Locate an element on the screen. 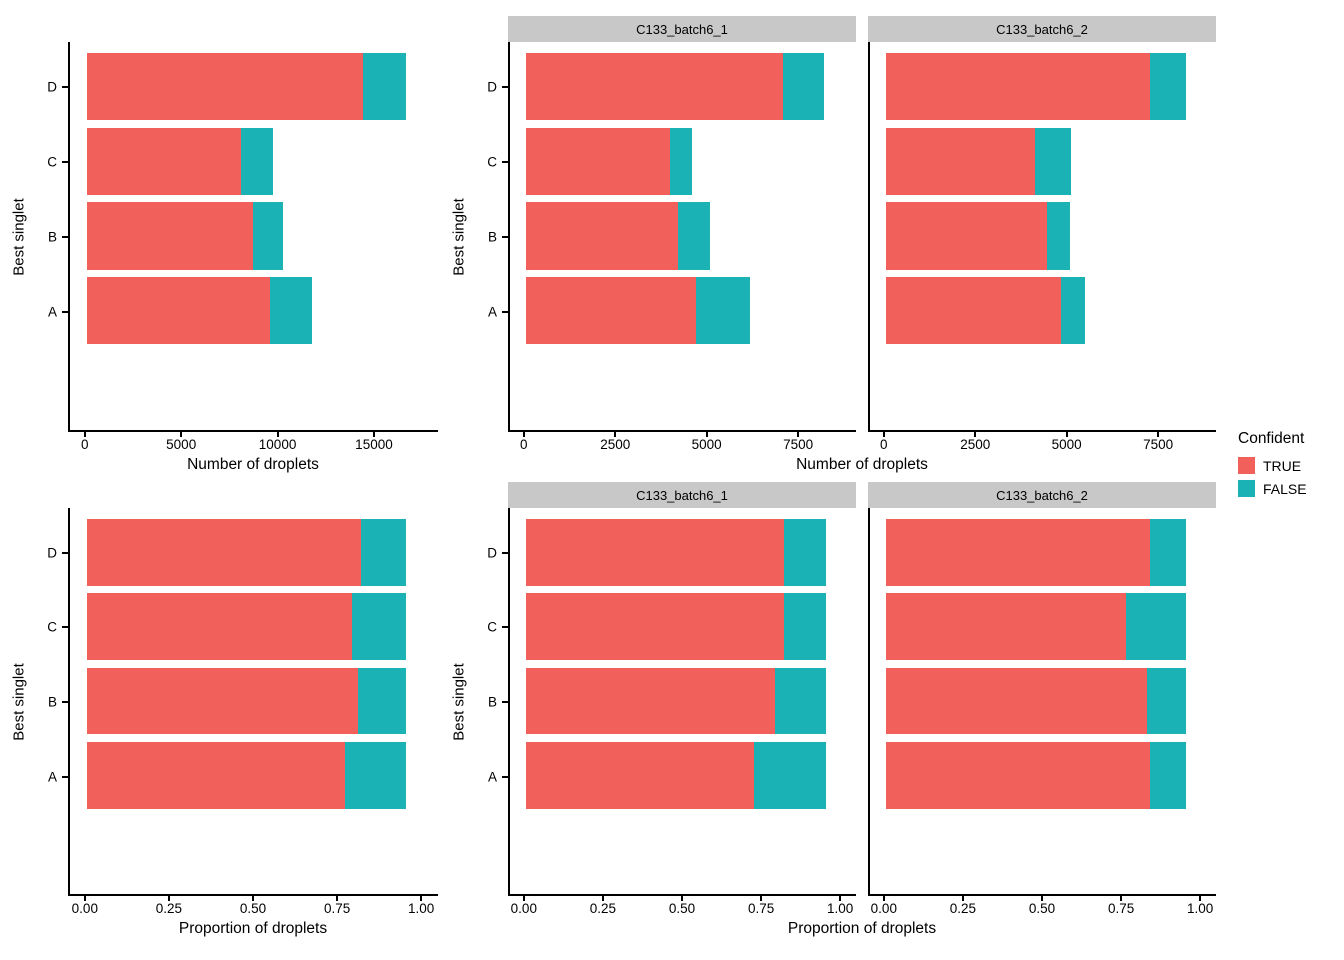 Image resolution: width=1344 pixels, height=960 pixels. legend-entries: TRUE FALSE is located at coordinates (1290, 477).